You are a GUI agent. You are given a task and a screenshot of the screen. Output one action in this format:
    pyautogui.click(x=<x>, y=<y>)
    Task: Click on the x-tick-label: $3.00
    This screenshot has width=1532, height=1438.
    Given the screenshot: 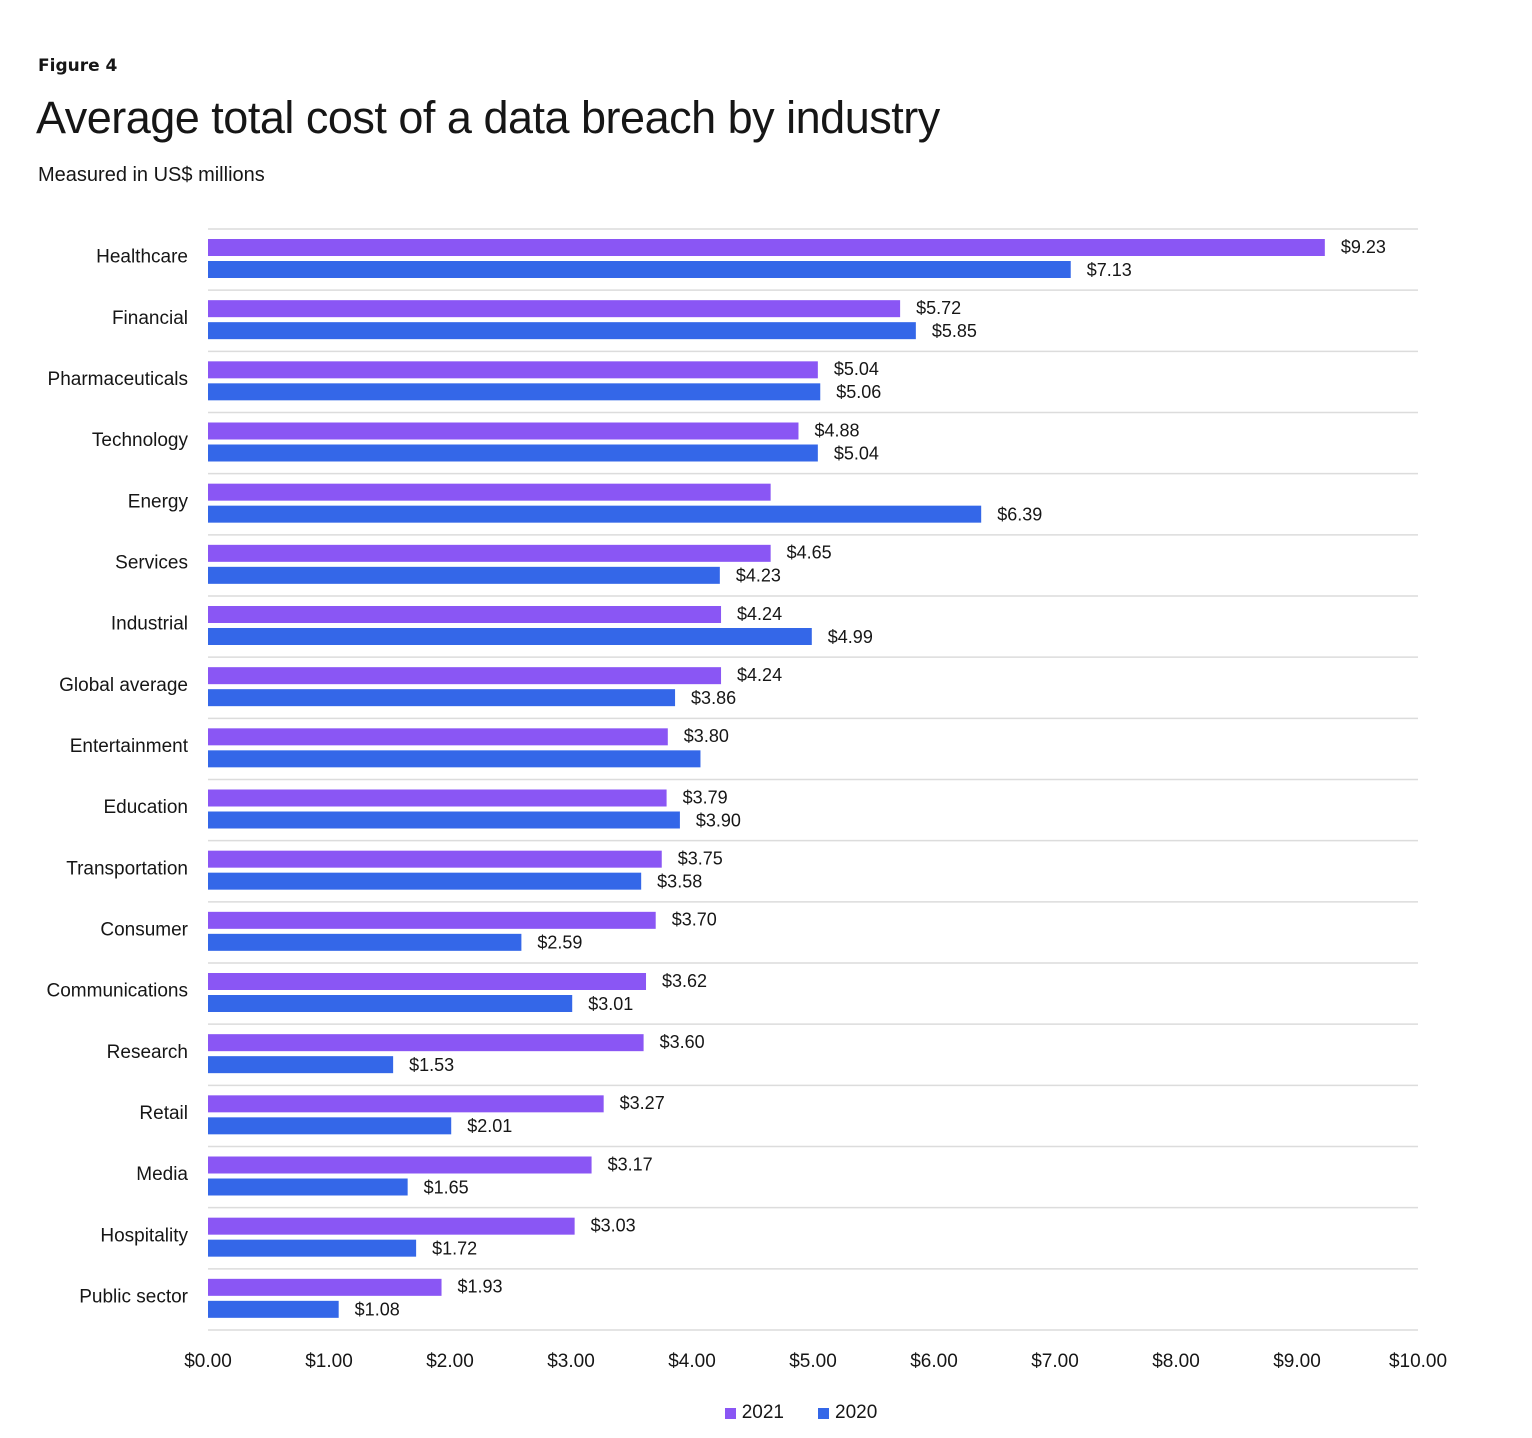 What is the action you would take?
    pyautogui.click(x=571, y=1361)
    